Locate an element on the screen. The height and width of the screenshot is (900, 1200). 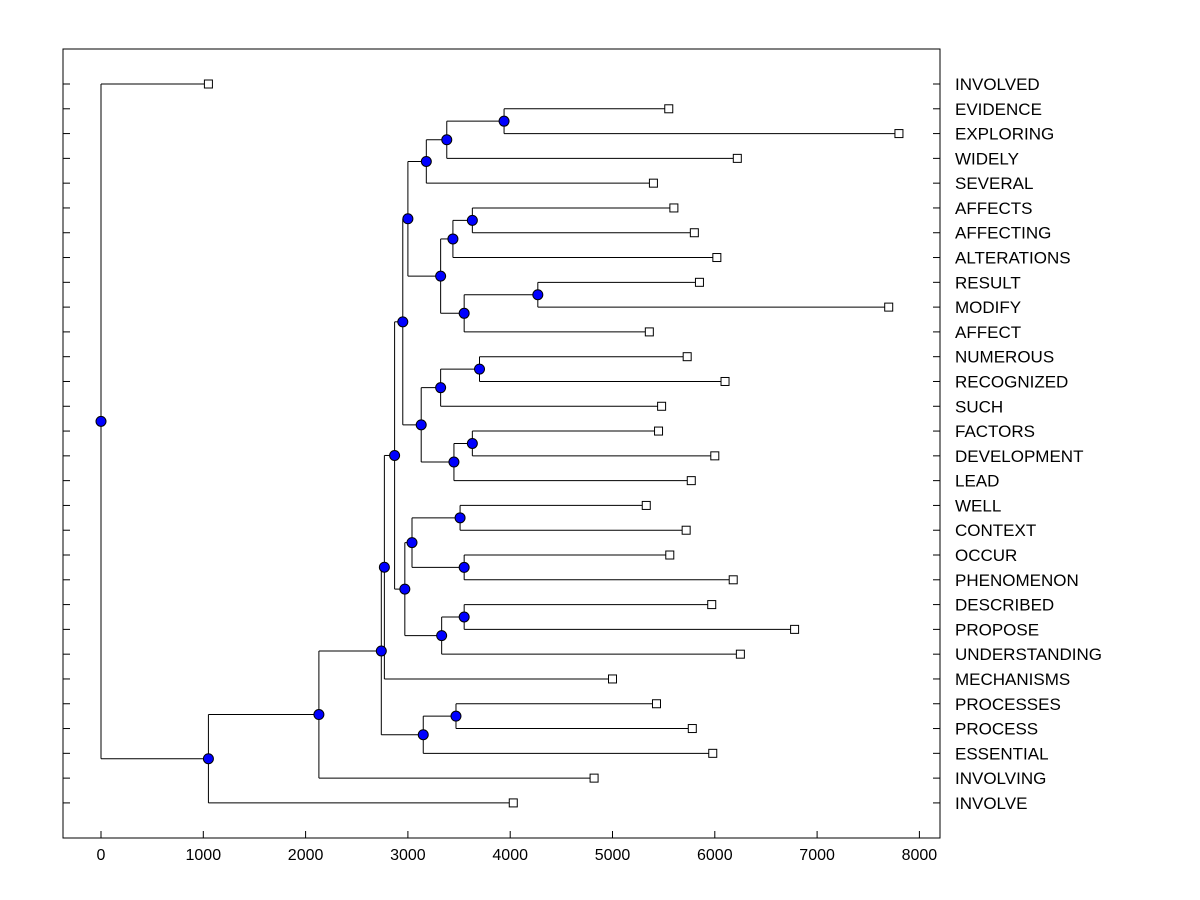
leaf-label-propose: PROPOSE is located at coordinates (997, 629).